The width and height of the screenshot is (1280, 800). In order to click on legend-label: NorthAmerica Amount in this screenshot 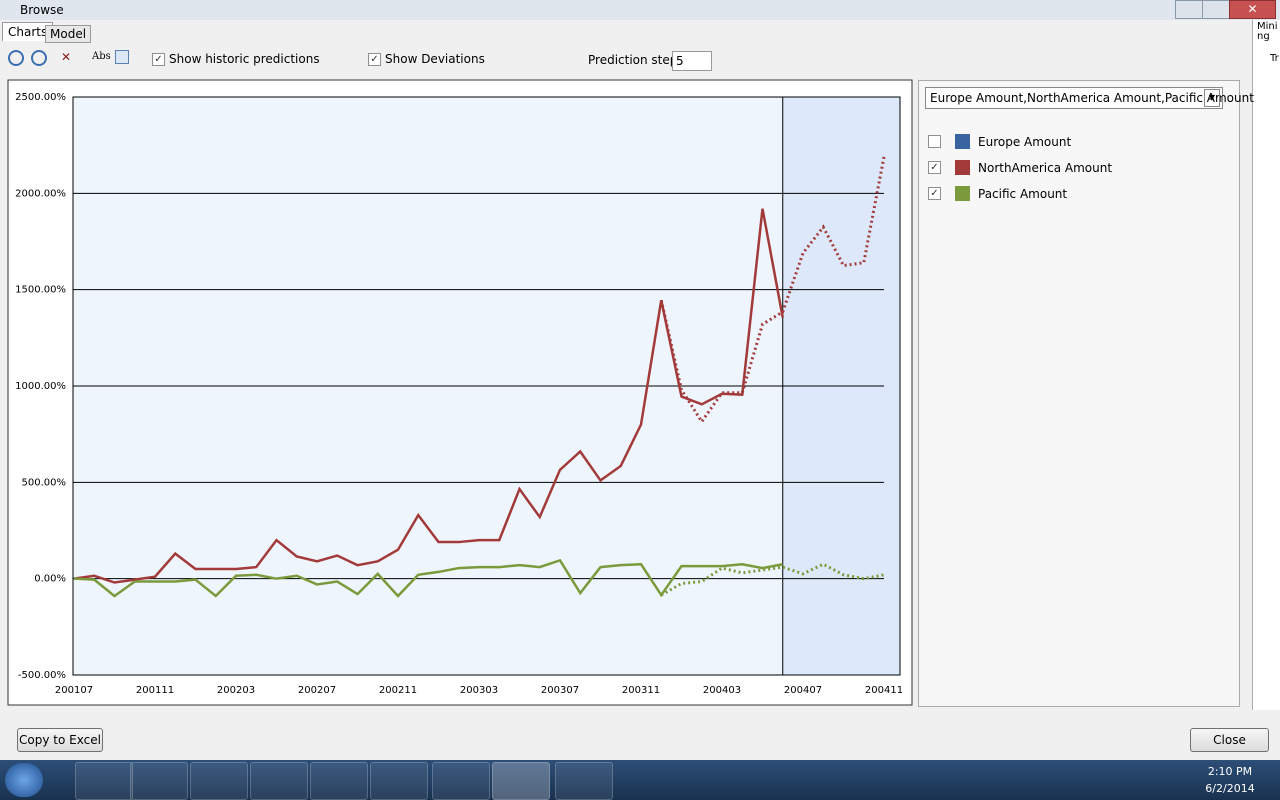, I will do `click(1045, 168)`.